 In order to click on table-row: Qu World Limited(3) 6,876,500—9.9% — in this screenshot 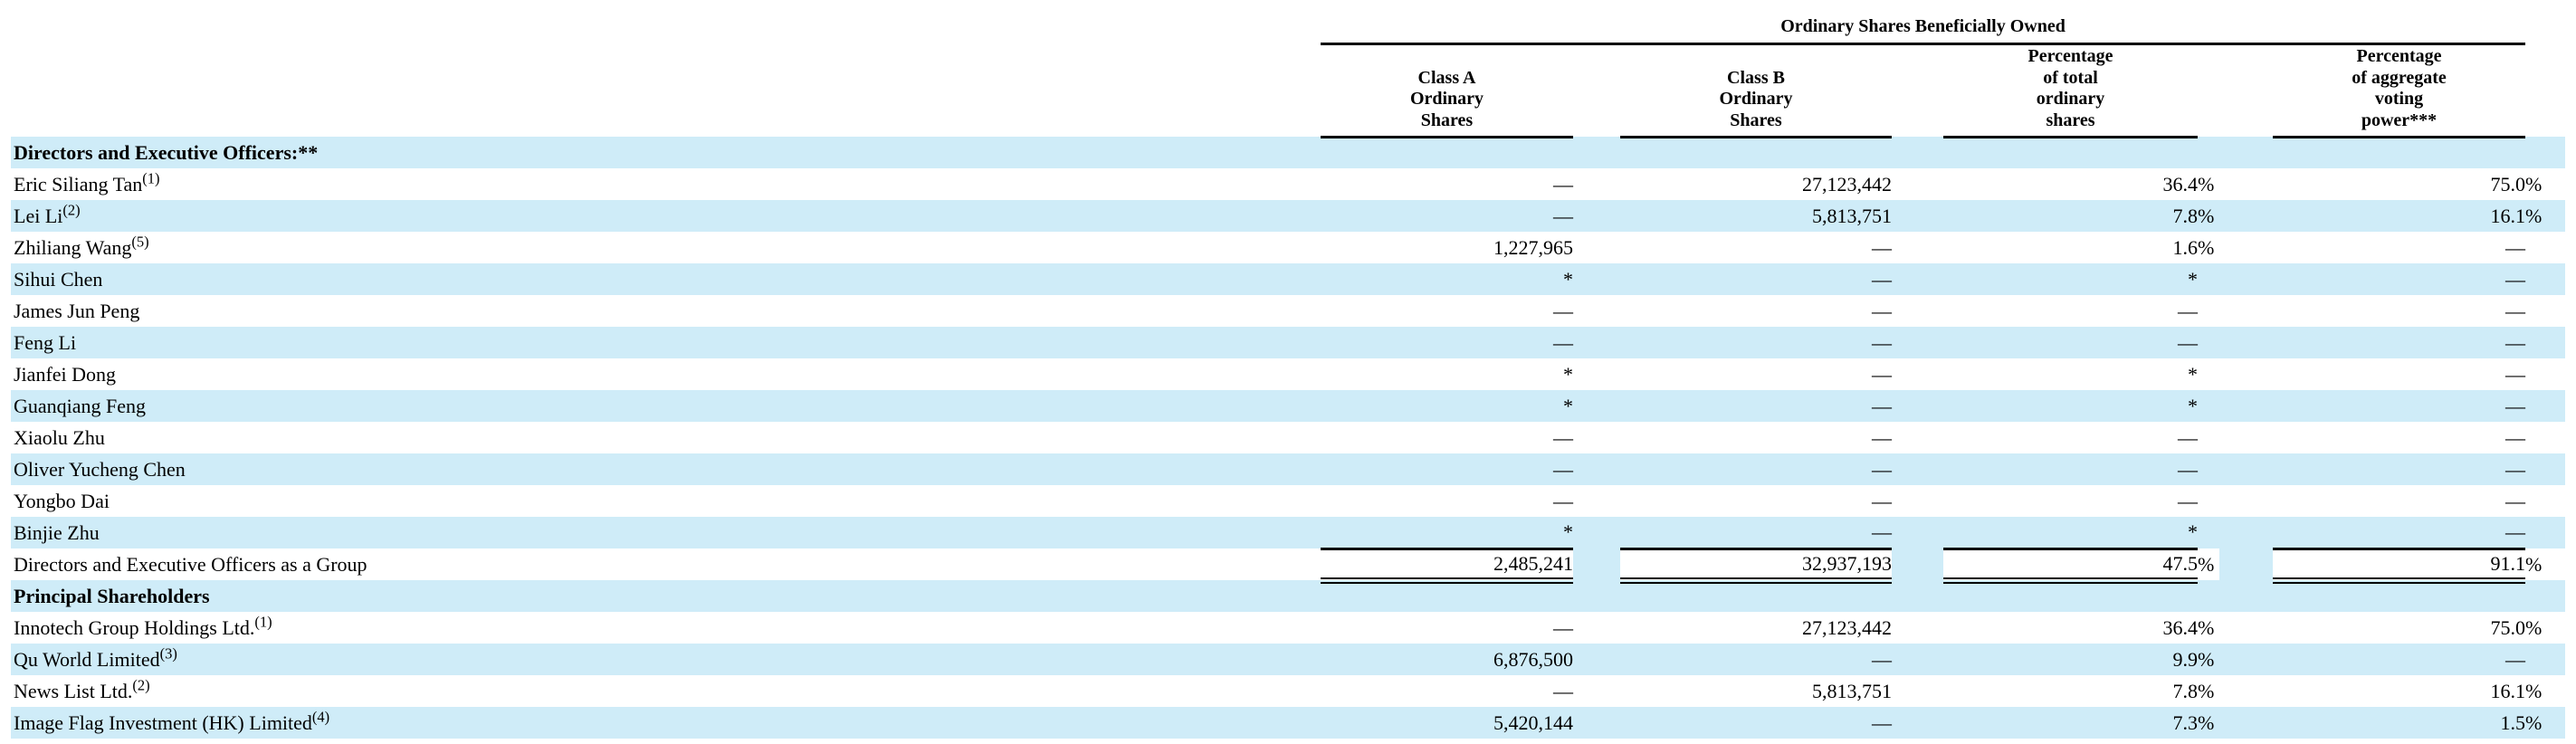, I will do `click(1288, 659)`.